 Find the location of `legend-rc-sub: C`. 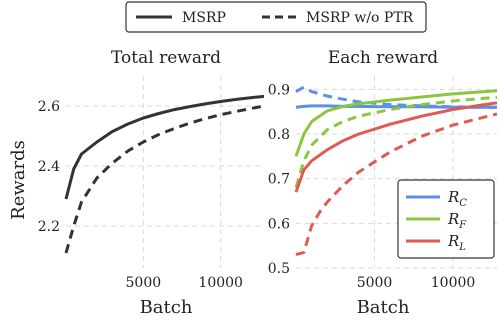

legend-rc-sub: C is located at coordinates (463, 203).